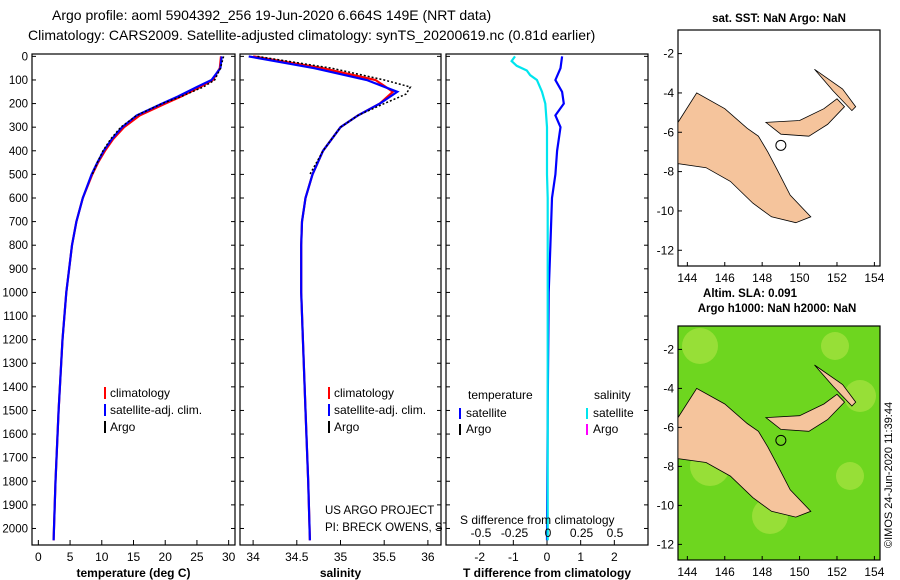 The height and width of the screenshot is (580, 900). What do you see at coordinates (341, 557) in the screenshot?
I see `x-tick-label: 35` at bounding box center [341, 557].